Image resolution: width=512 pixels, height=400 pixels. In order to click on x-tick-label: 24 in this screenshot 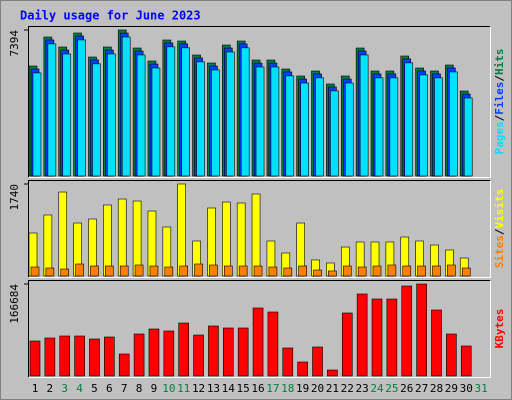, I will do `click(377, 388)`.